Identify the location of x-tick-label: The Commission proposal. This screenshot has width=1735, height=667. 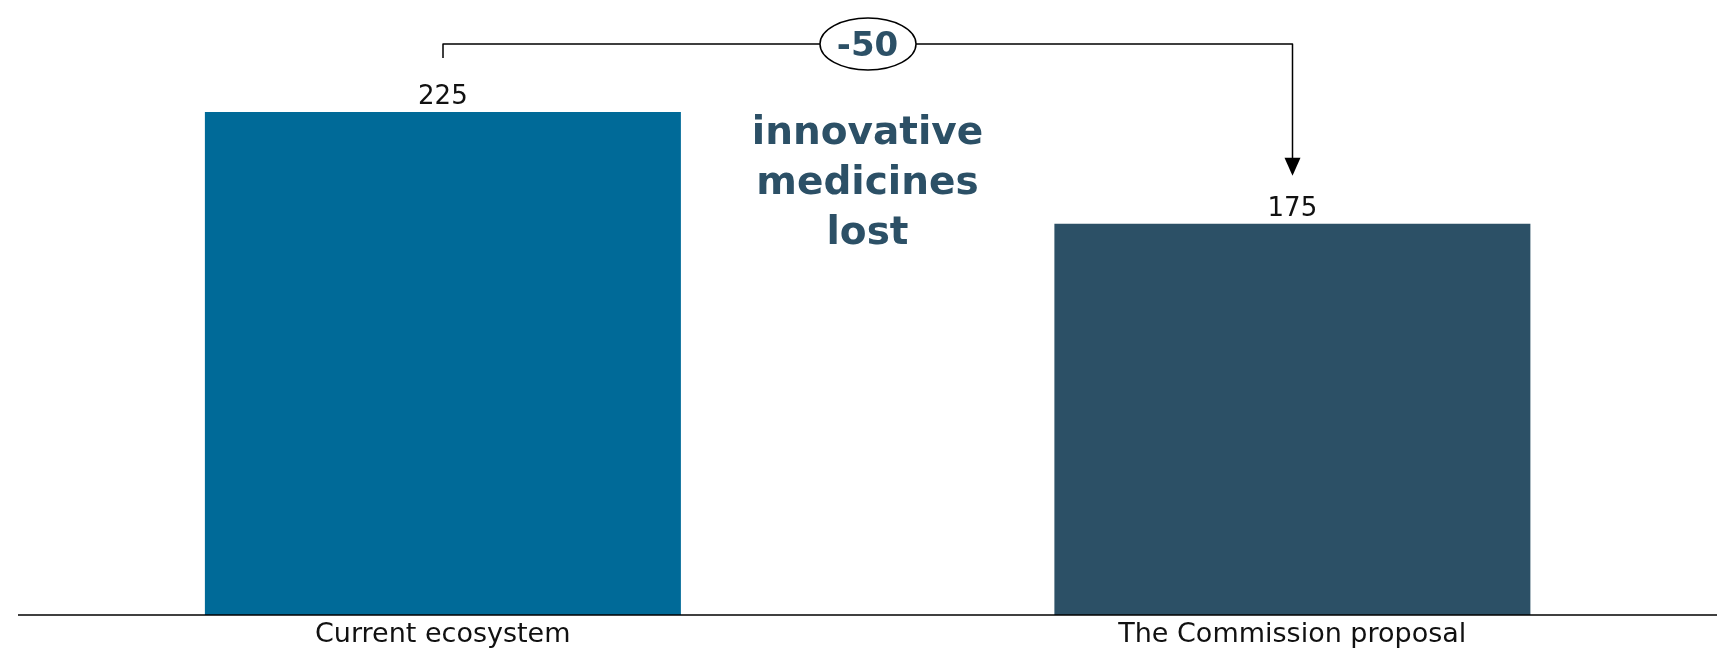
(1292, 633).